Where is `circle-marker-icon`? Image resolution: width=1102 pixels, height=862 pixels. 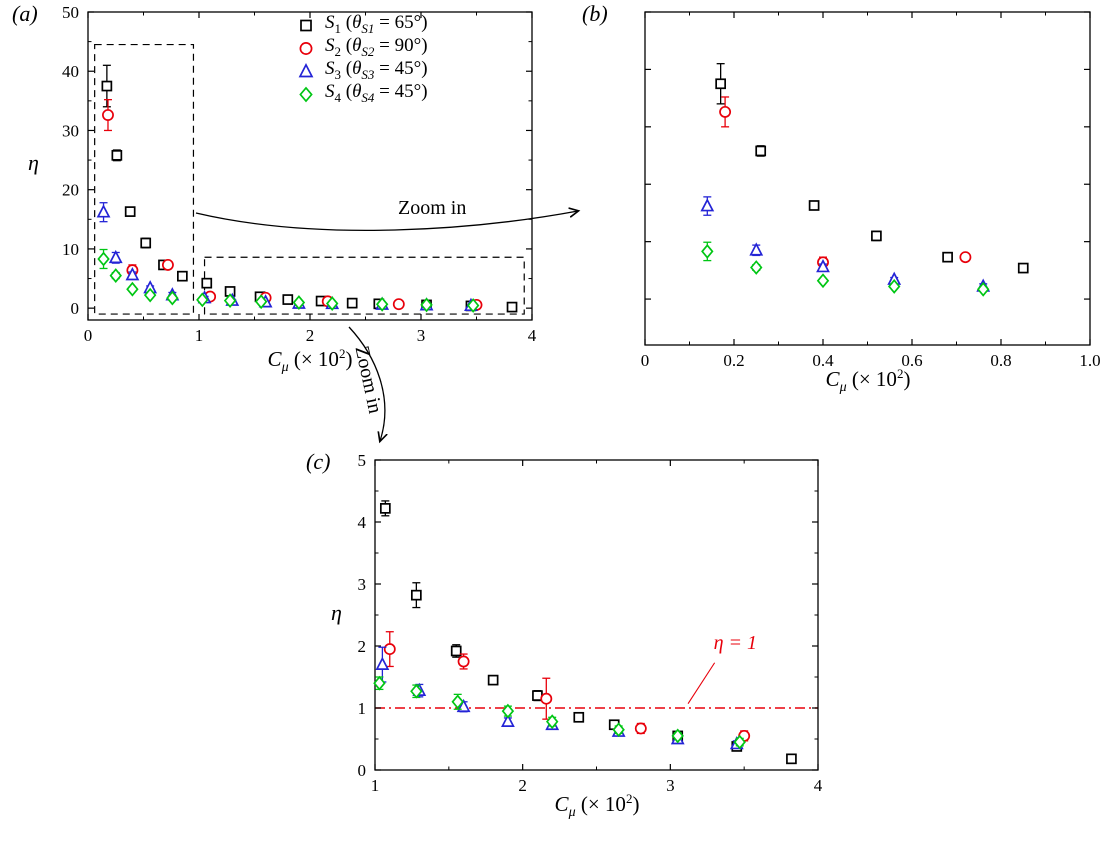 circle-marker-icon is located at coordinates (306, 48).